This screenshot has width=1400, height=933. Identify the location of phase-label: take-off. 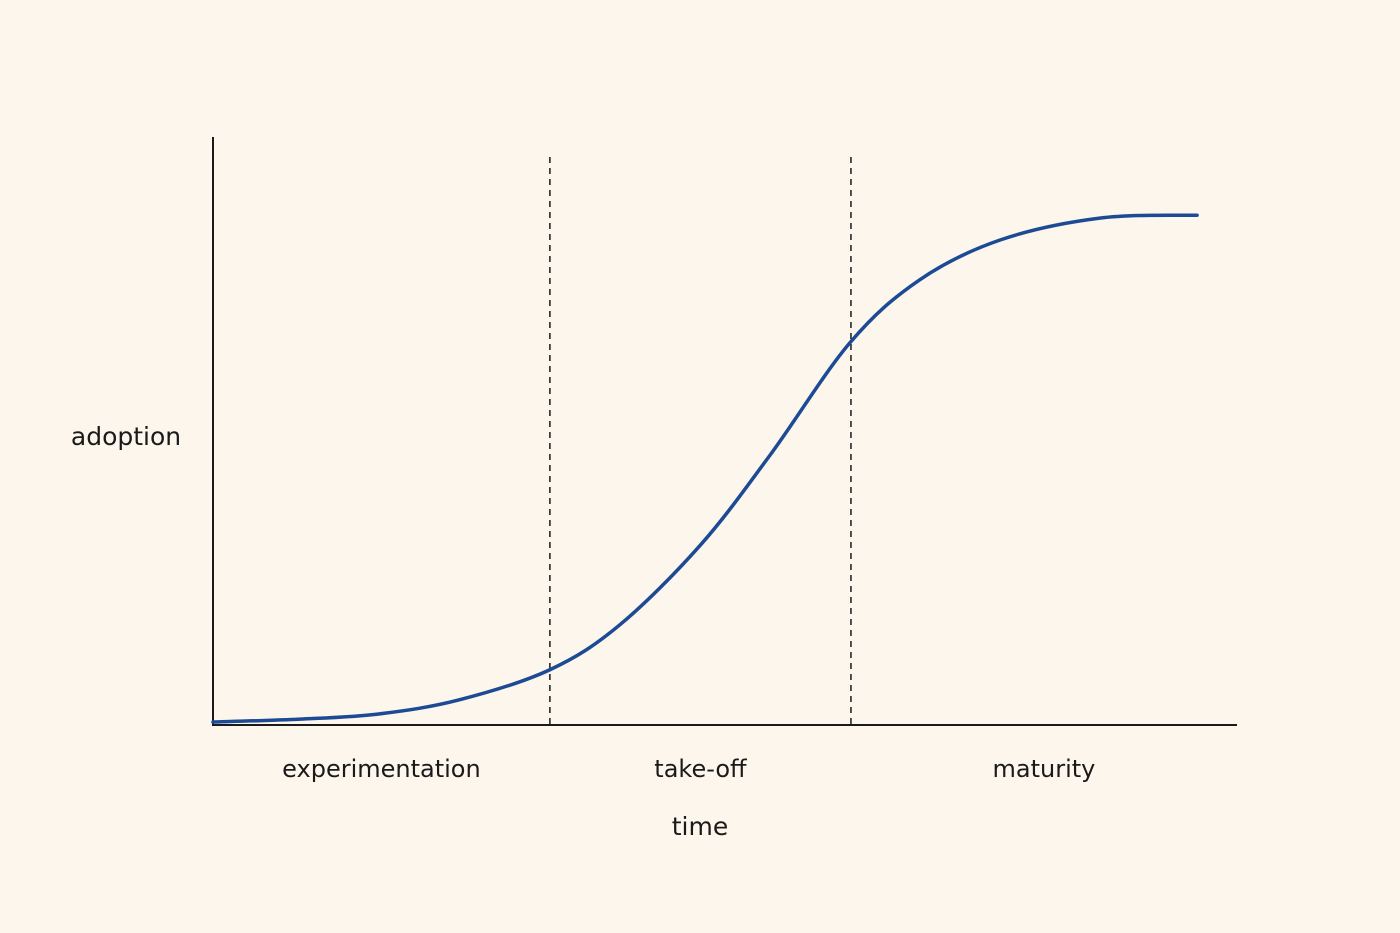
(700, 769).